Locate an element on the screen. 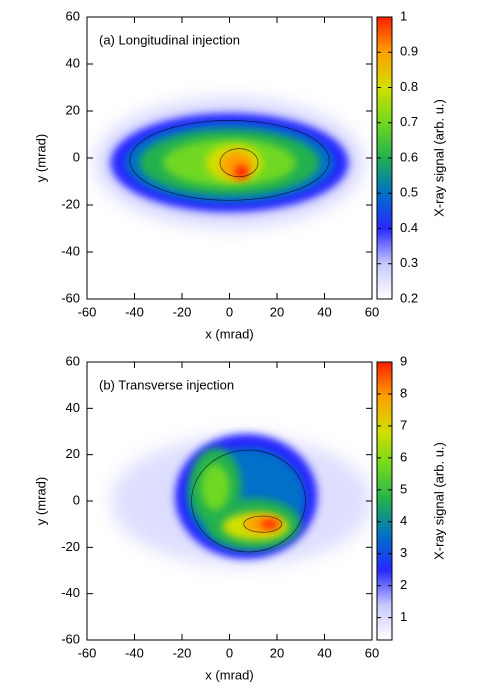  colorbar-tick-label: 6 is located at coordinates (403, 456).